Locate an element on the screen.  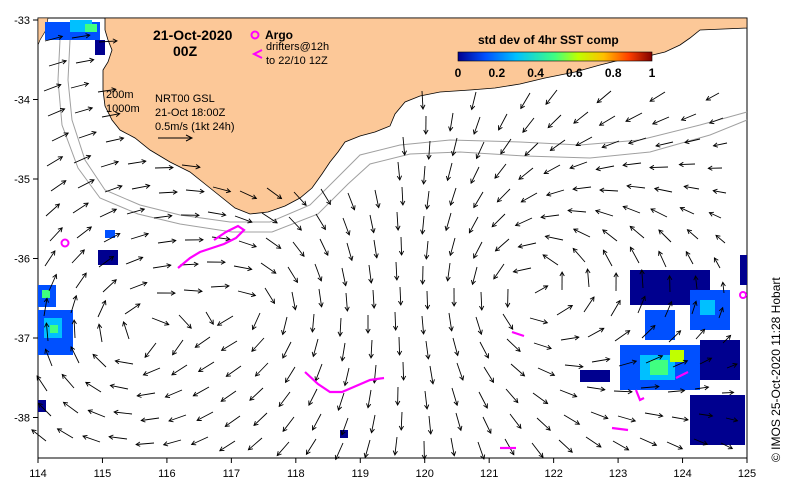
drifter-legend-icon is located at coordinates (257, 54).